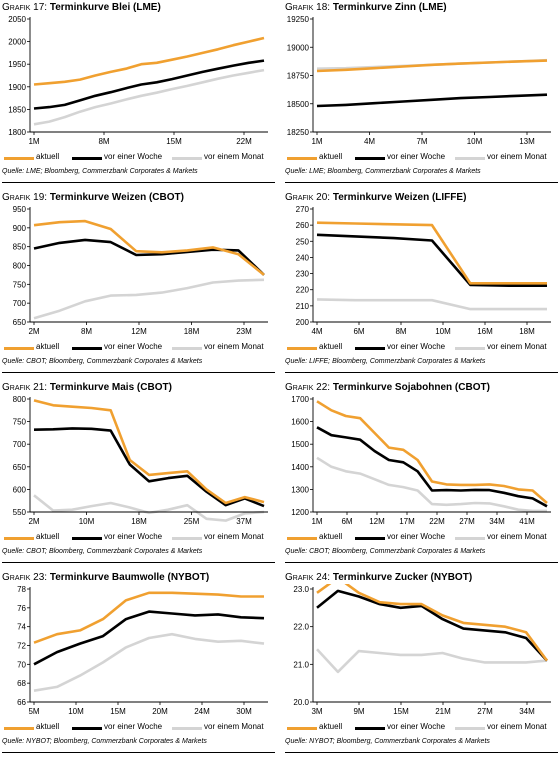  I want to click on y-tick-label: 1850, so click(17, 109).